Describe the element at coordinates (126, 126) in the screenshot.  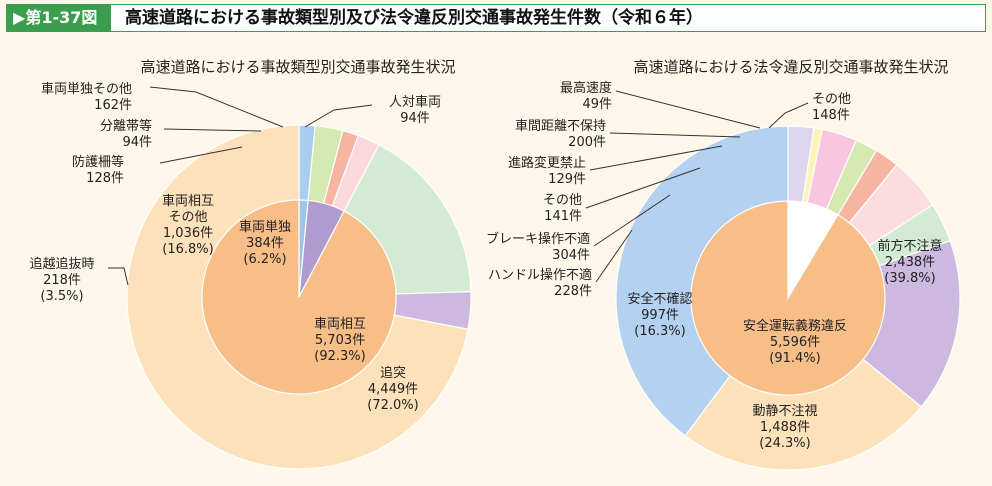
I see `label-name: 分離帯等` at that location.